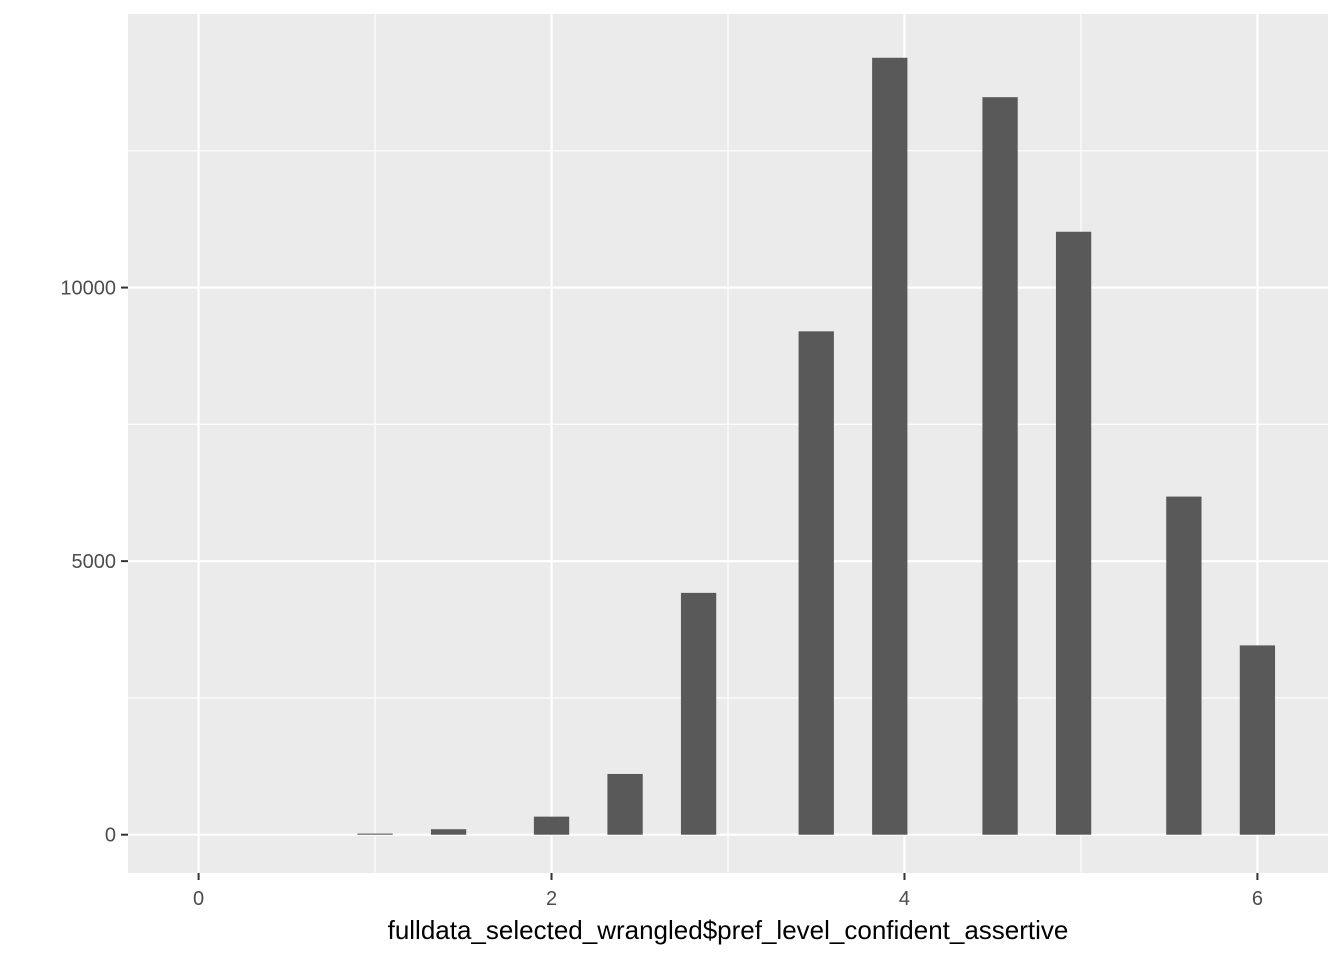  I want to click on x-tick-label: 6, so click(1257, 899).